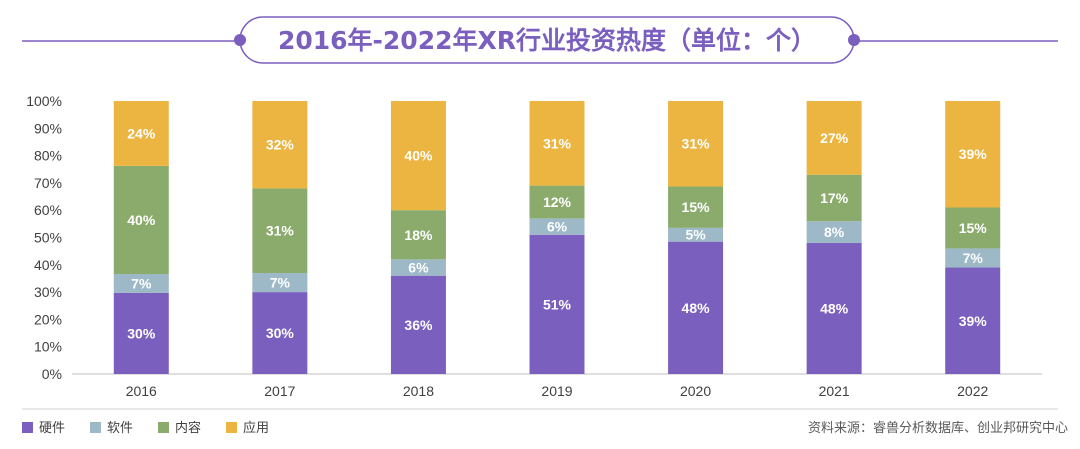 This screenshot has height=449, width=1080. I want to click on y-tick-label: 20%, so click(48, 319).